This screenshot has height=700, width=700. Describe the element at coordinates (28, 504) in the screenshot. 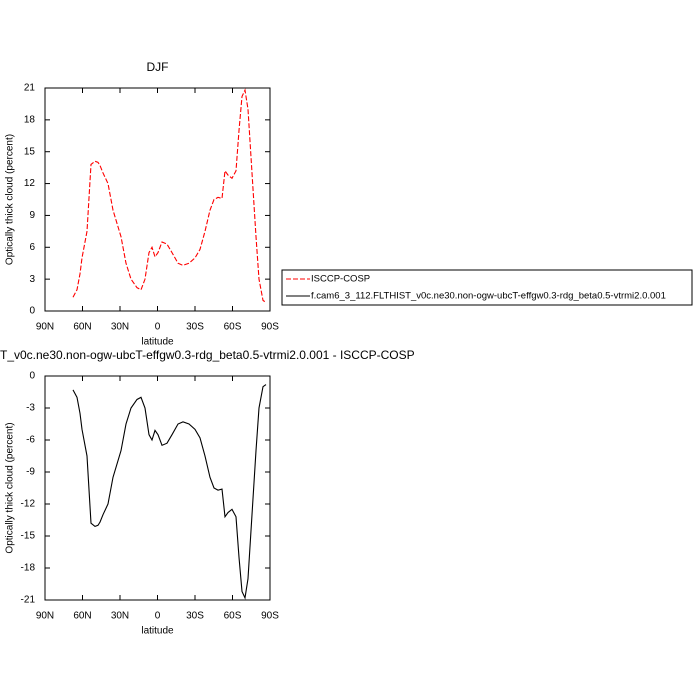

I see `y-tick-label: -12` at that location.